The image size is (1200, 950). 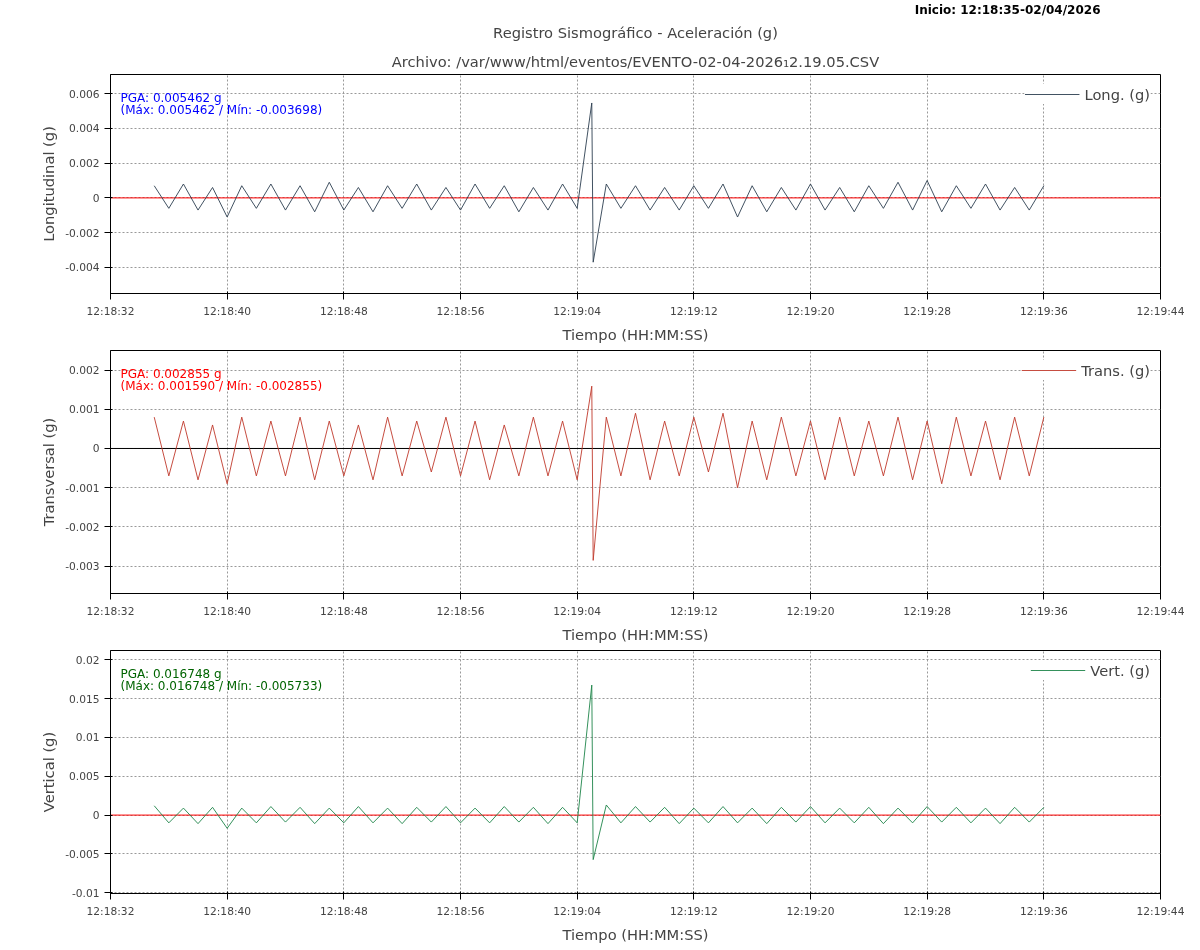 I want to click on y-tick-label: -0.003, so click(x=82, y=567).